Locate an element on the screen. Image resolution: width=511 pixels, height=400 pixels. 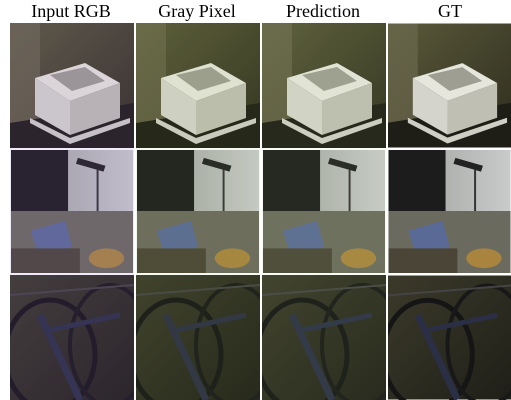
column-header: Prediction is located at coordinates (323, 11).